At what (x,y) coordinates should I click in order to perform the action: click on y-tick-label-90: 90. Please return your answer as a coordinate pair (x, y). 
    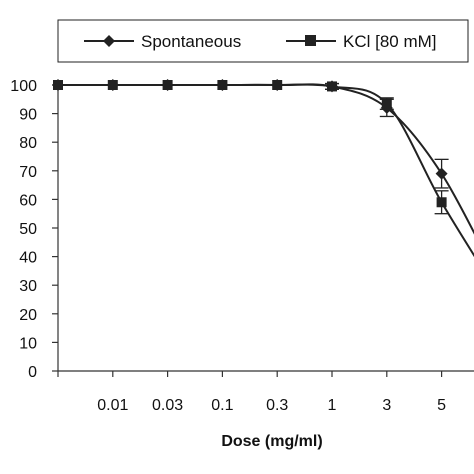
    Looking at the image, I should click on (28, 115).